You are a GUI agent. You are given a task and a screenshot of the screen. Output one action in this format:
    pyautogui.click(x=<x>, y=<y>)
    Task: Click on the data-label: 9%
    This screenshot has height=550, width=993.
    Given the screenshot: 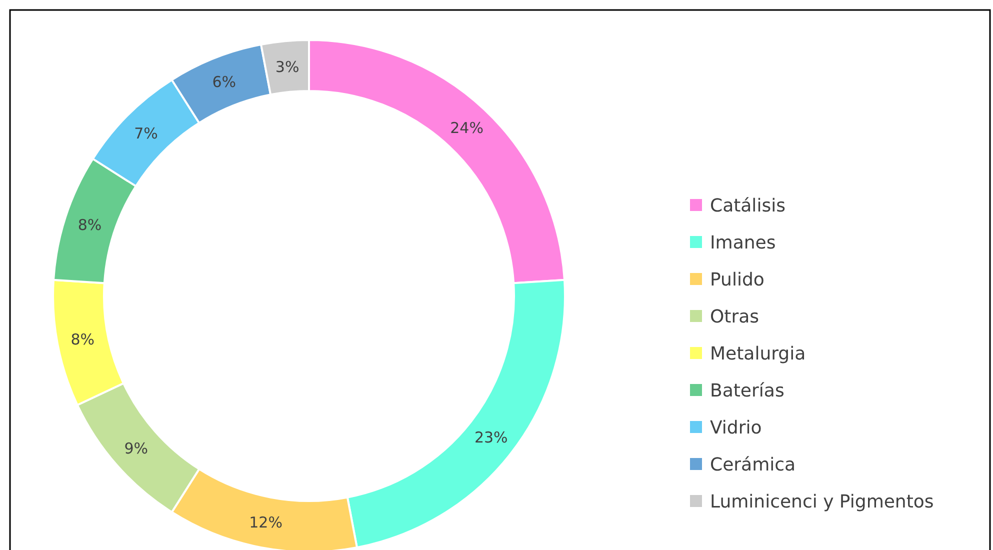 What is the action you would take?
    pyautogui.click(x=136, y=449)
    